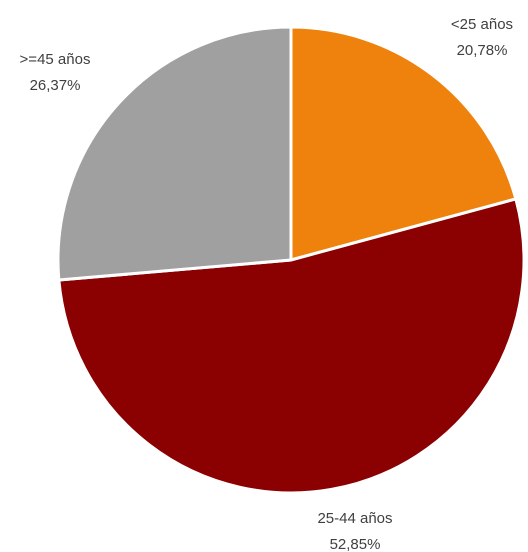 The width and height of the screenshot is (528, 552). Describe the element at coordinates (55, 85) in the screenshot. I see `slice-value-label-3: 26,37%` at that location.